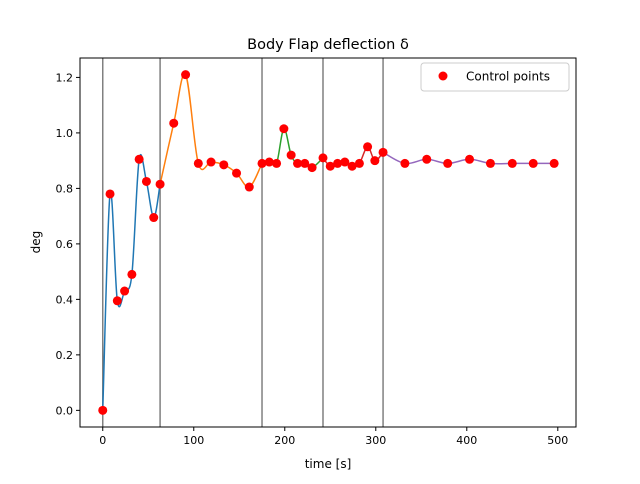 Image resolution: width=640 pixels, height=484 pixels. I want to click on legend: Control points, so click(495, 77).